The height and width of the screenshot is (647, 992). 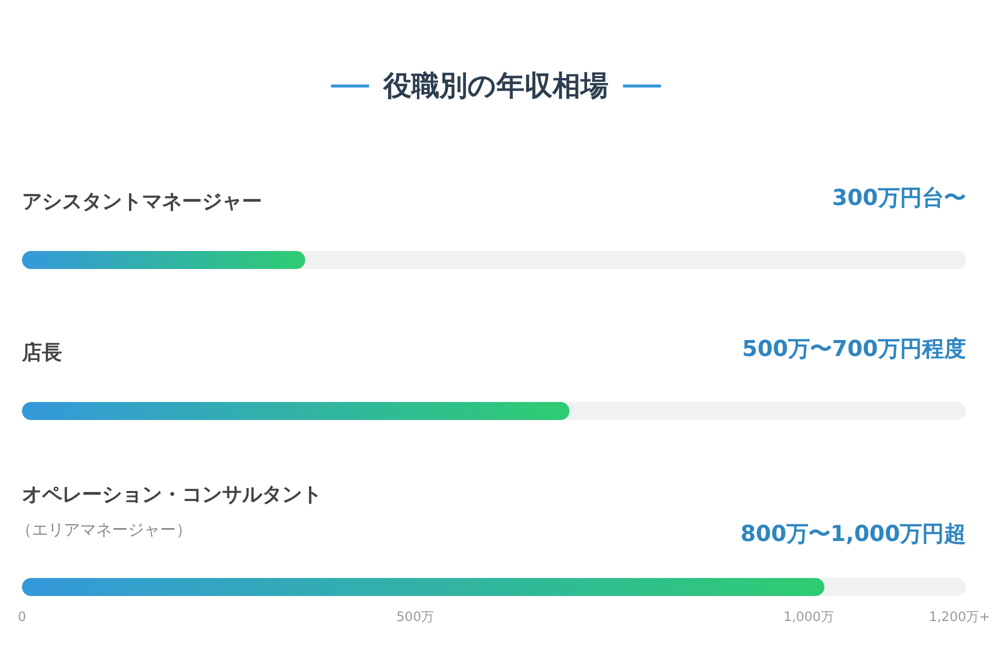 I want to click on chart-title: 役職別の年収相場, so click(x=495, y=85).